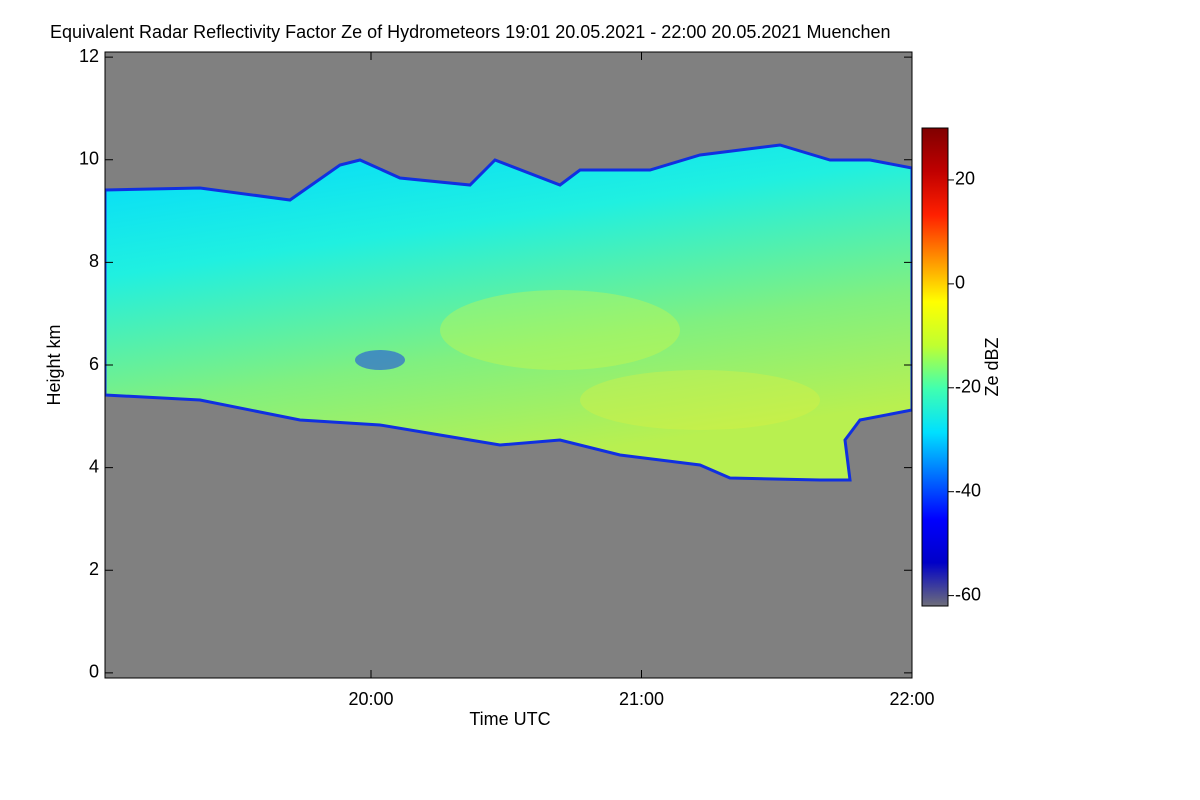  I want to click on x-tick-label: 22:00, so click(911, 699).